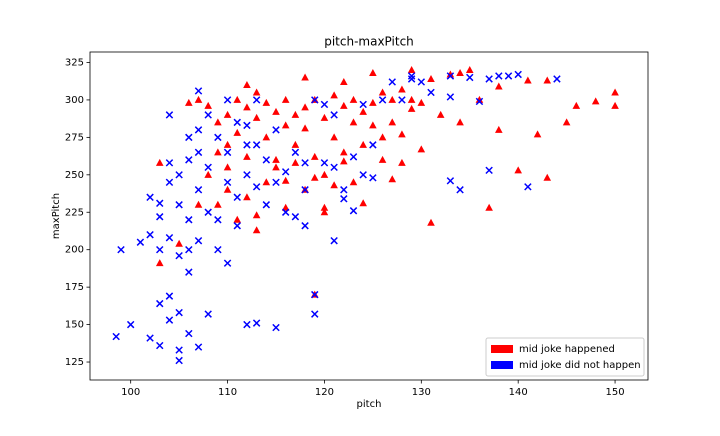  I want to click on legend-swatch, so click(502, 365).